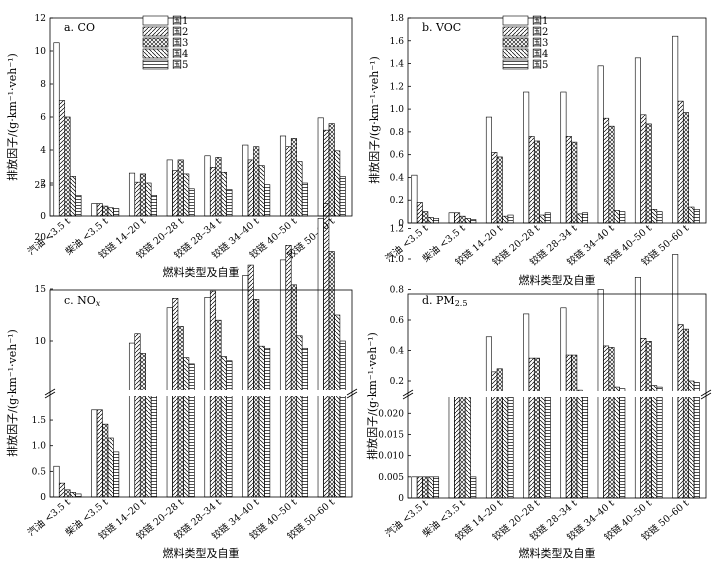 This screenshot has width=712, height=564. What do you see at coordinates (180, 32) in the screenshot?
I see `legend-label-gb2: 国2` at bounding box center [180, 32].